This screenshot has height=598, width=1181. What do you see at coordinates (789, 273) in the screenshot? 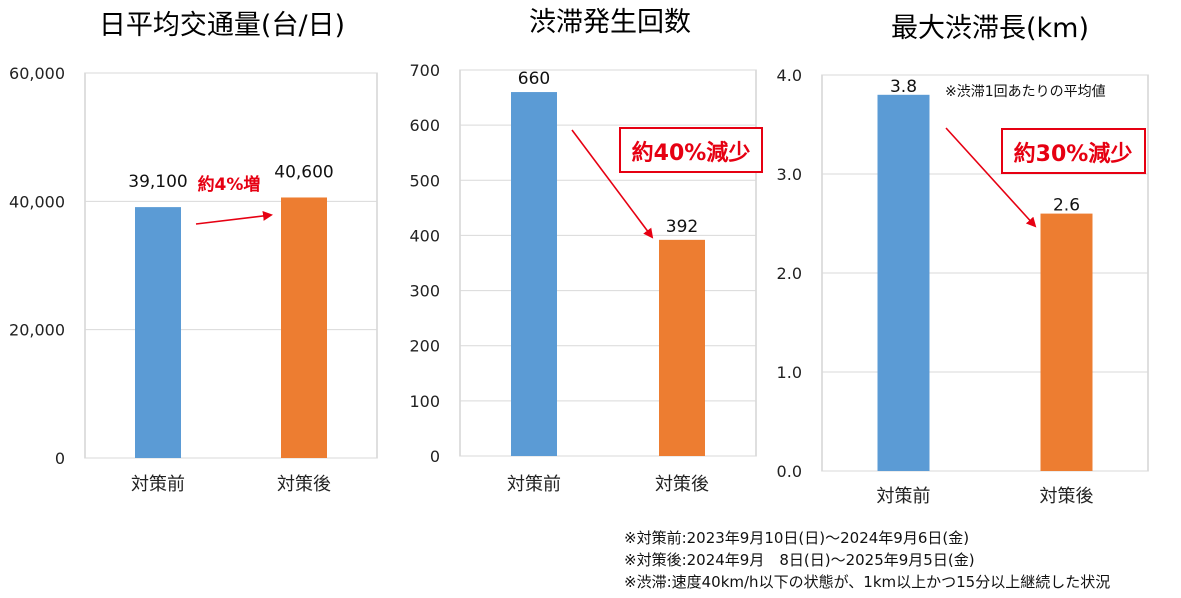
I see `y-tick-label: 2.0` at bounding box center [789, 273].